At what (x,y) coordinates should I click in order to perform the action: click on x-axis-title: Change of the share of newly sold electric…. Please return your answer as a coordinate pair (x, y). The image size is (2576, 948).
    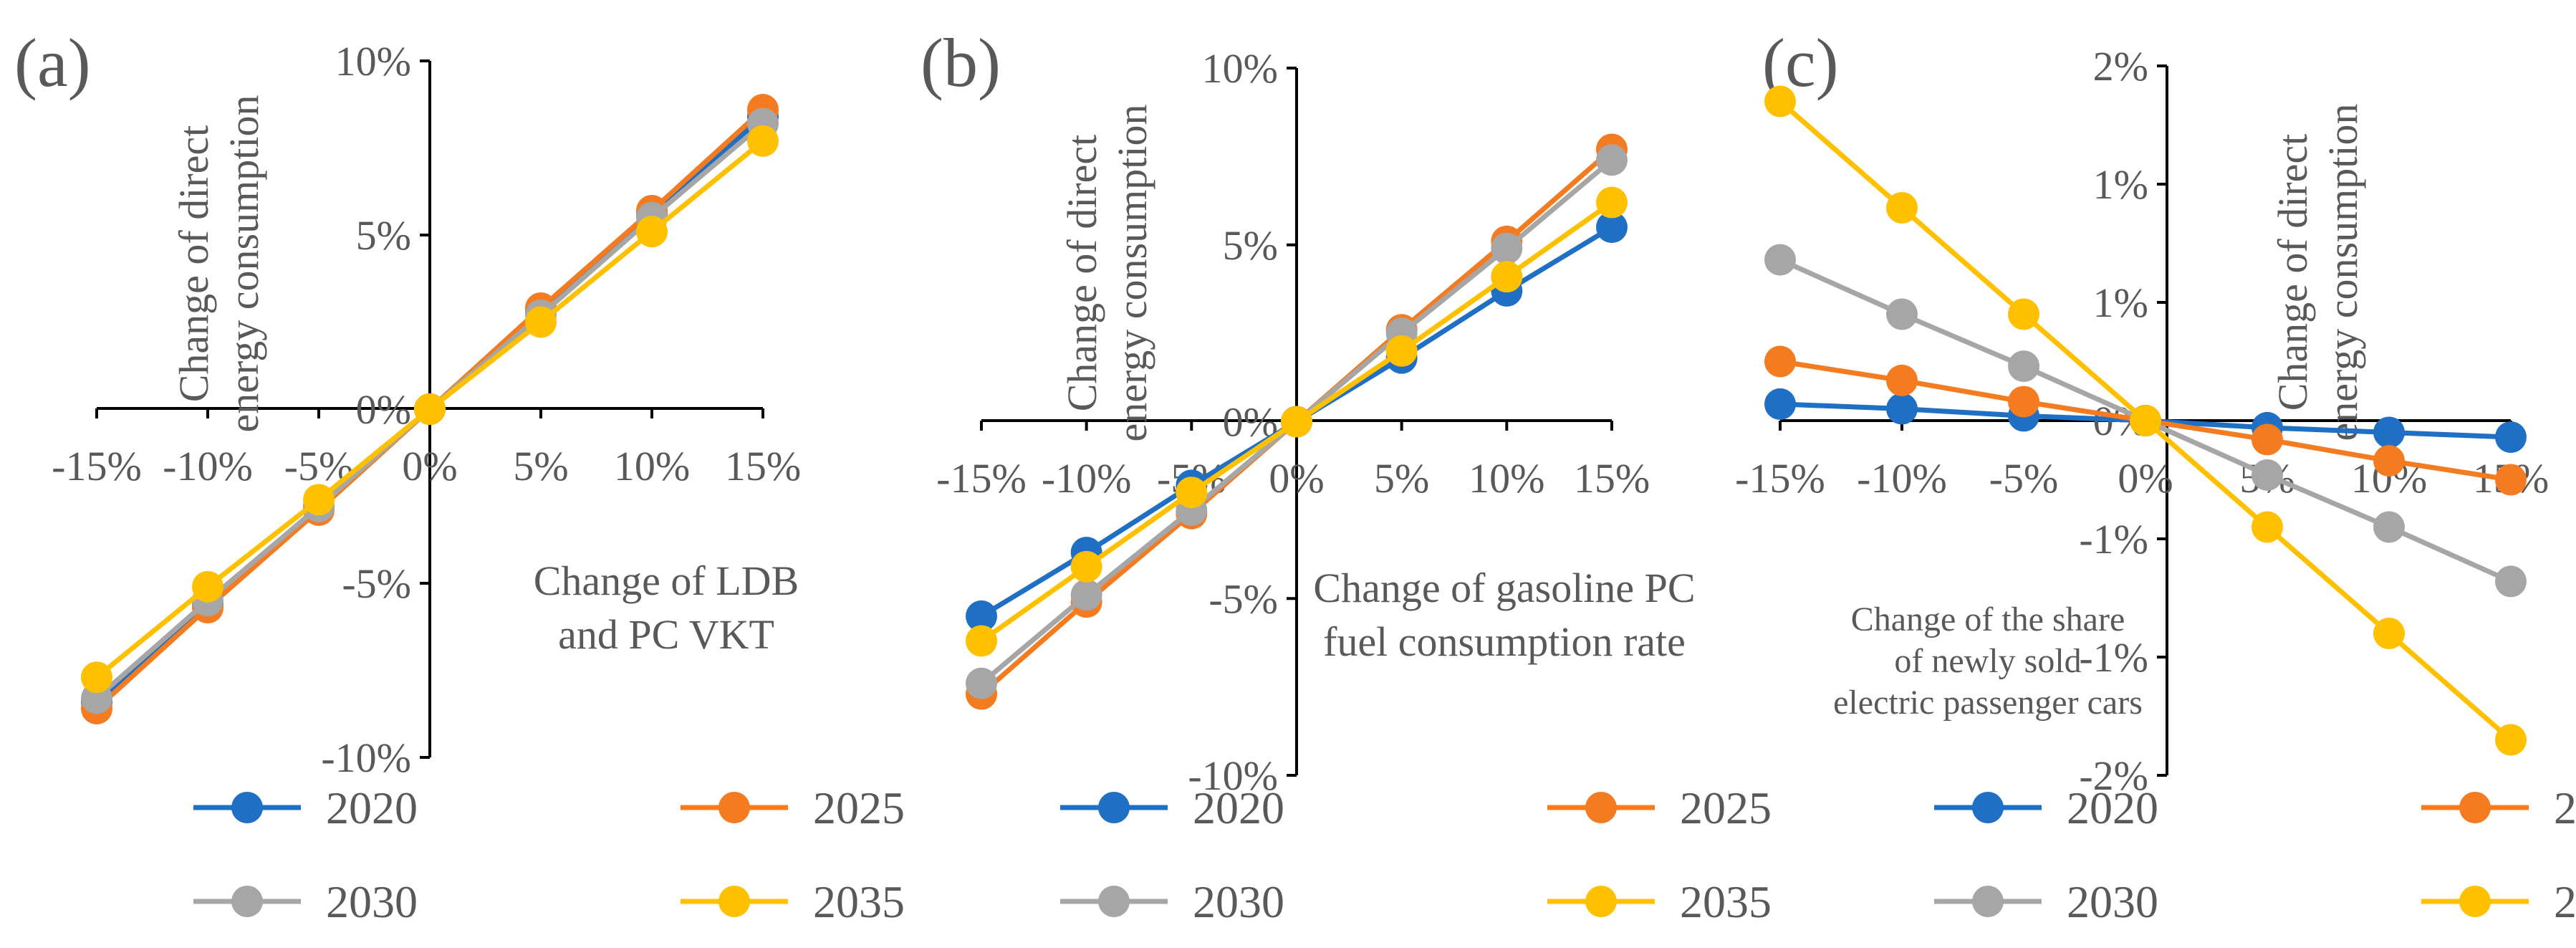
    Looking at the image, I should click on (1988, 661).